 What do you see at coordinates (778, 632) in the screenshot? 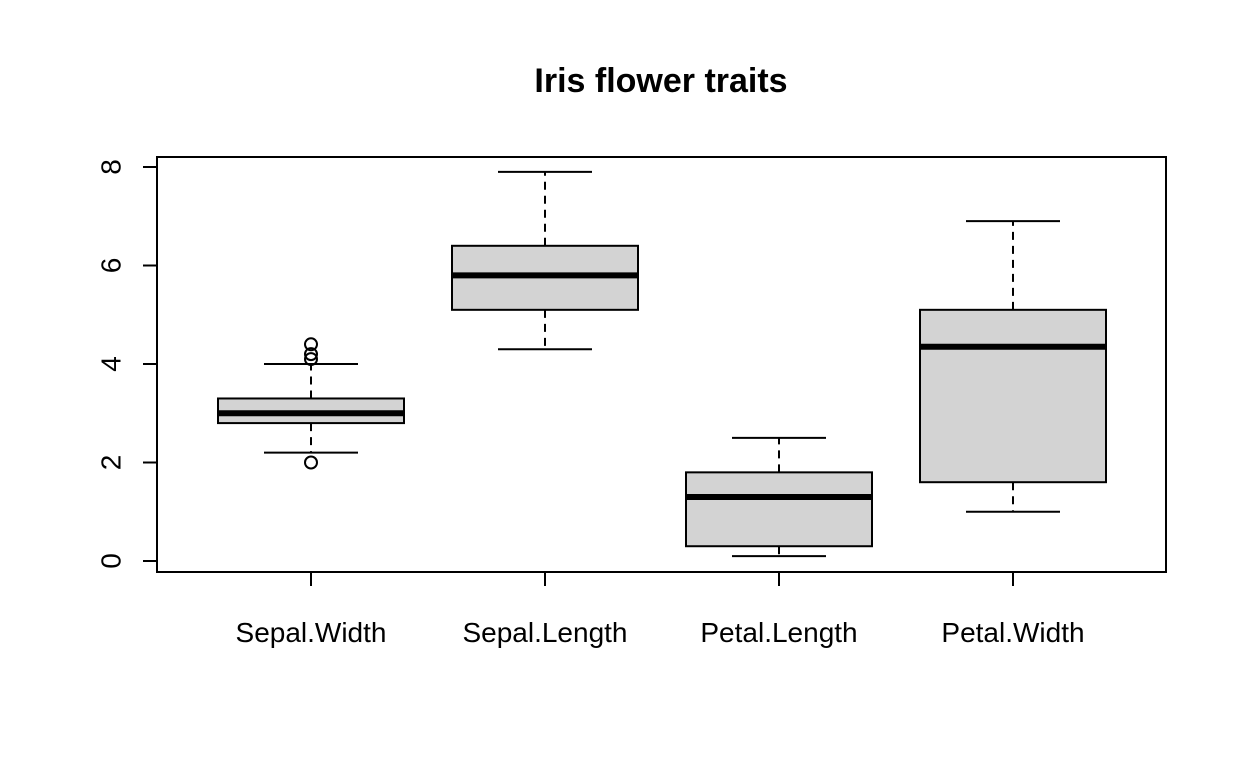
I see `x-tick-label: Petal.Length` at bounding box center [778, 632].